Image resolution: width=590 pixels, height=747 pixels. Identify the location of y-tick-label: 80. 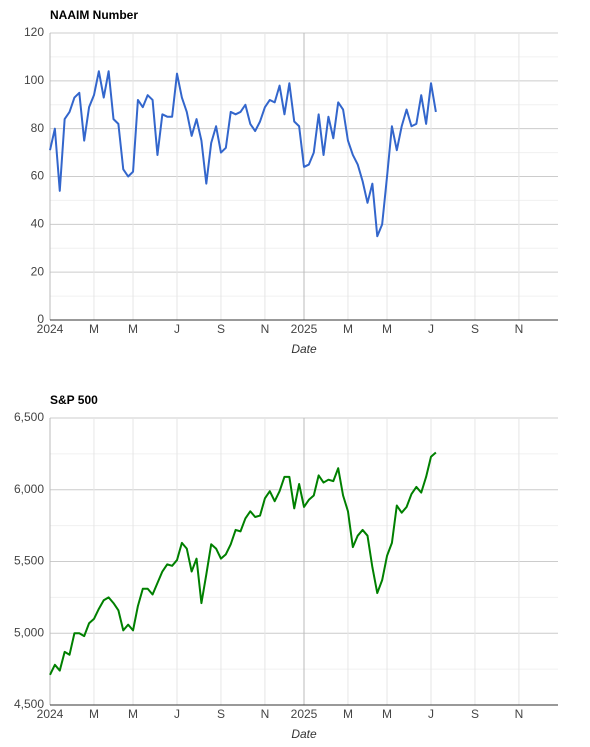
(38, 128).